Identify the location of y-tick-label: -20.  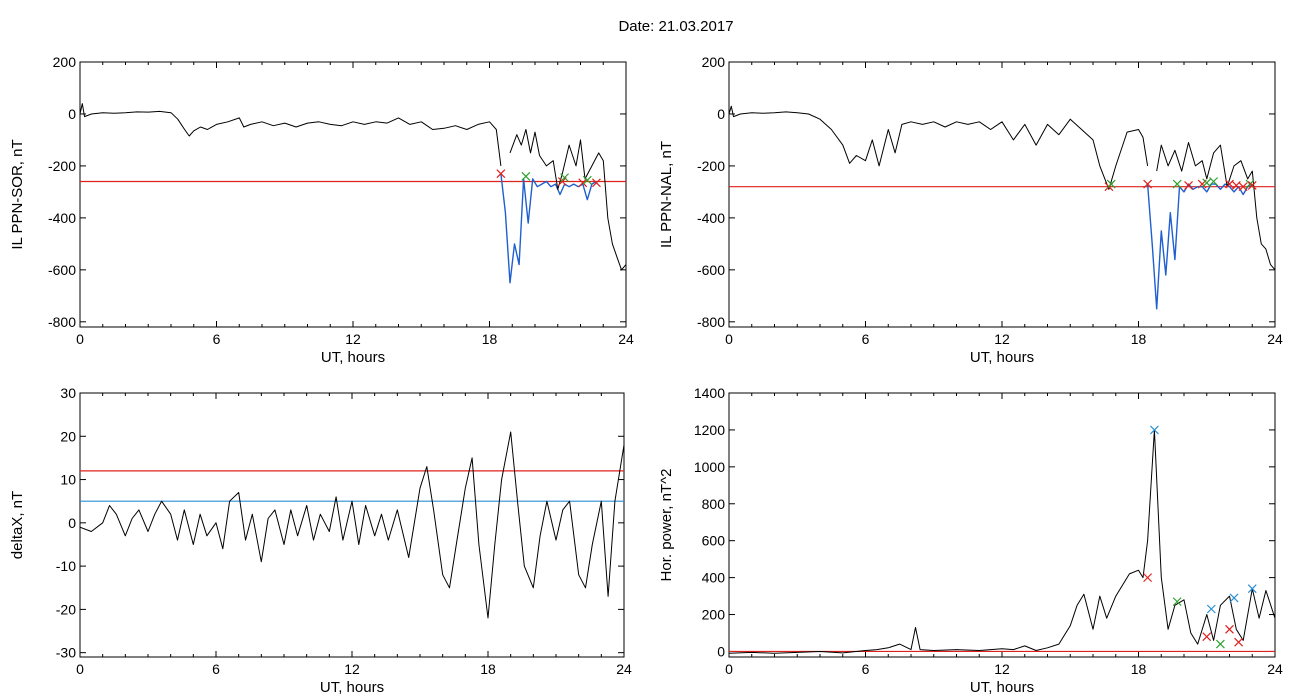
(66, 609).